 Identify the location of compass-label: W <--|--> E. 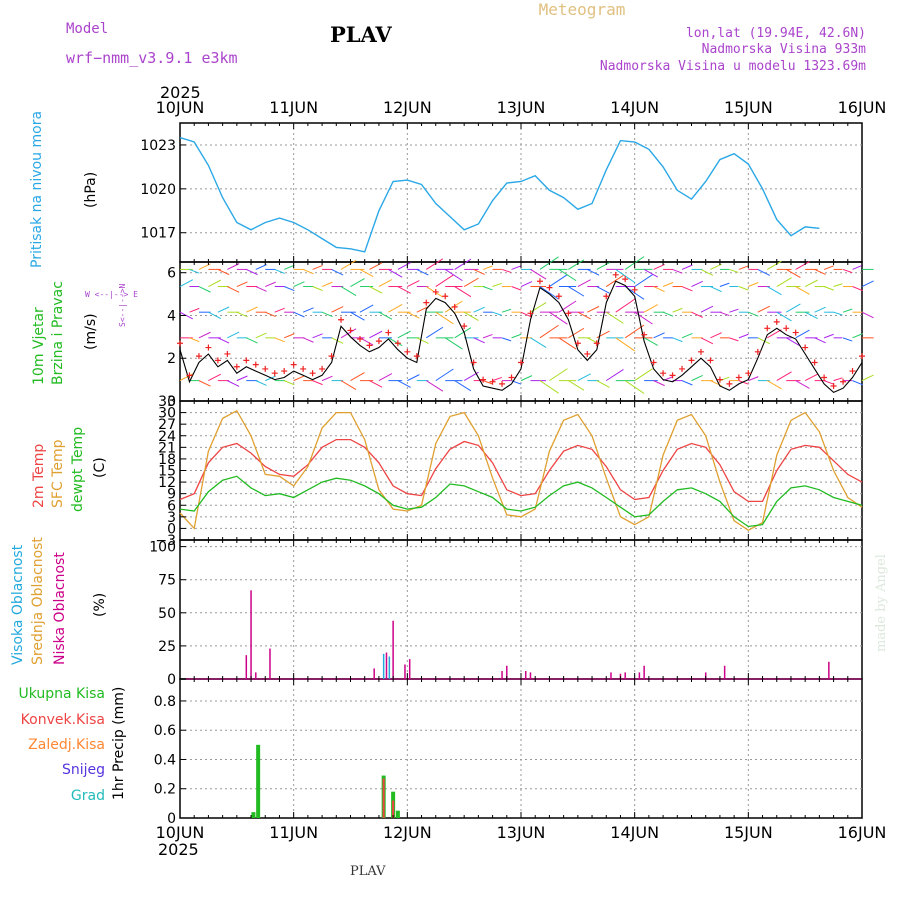
(111, 294).